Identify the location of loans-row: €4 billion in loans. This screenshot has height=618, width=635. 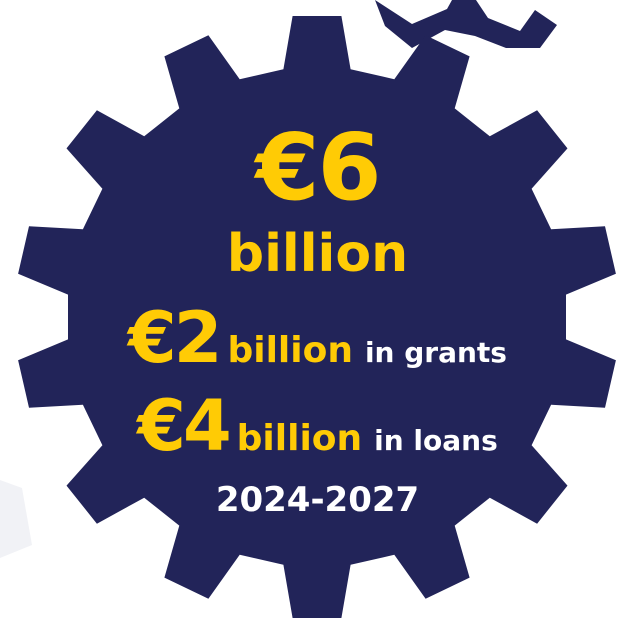
(317, 426).